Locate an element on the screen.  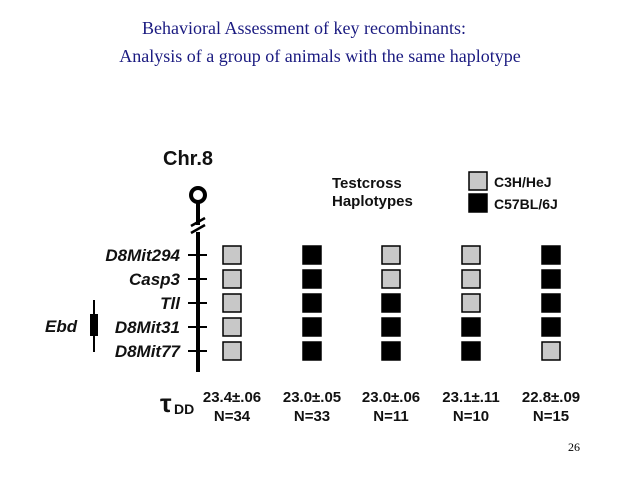
sample-size: N=10 is located at coordinates (471, 416).